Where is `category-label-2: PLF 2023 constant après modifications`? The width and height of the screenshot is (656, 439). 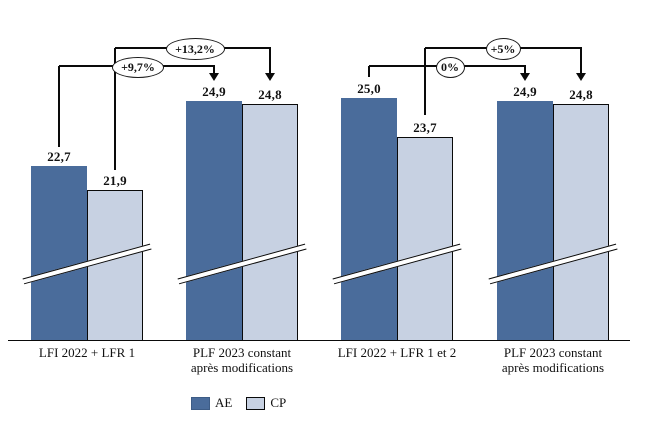 category-label-2: PLF 2023 constant après modifications is located at coordinates (242, 360).